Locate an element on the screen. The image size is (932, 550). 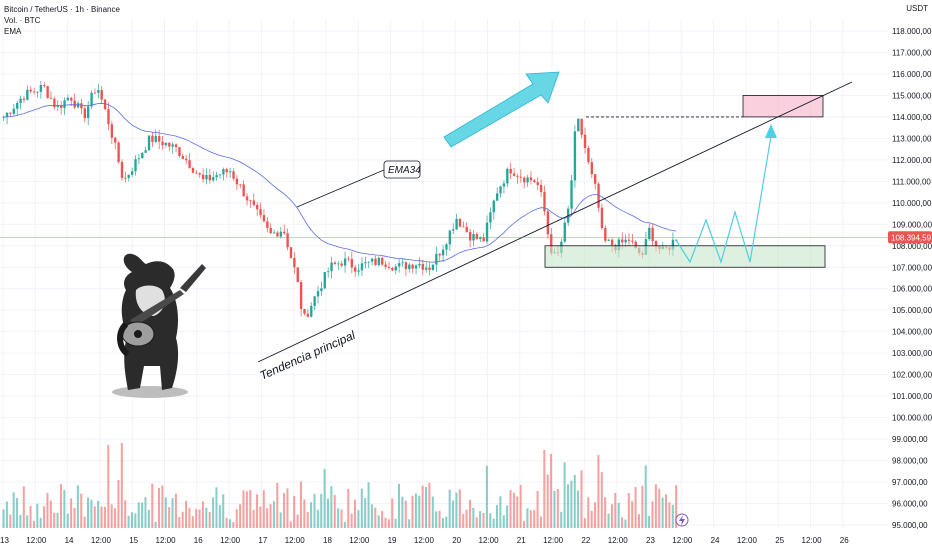
support-zone is located at coordinates (685, 256).